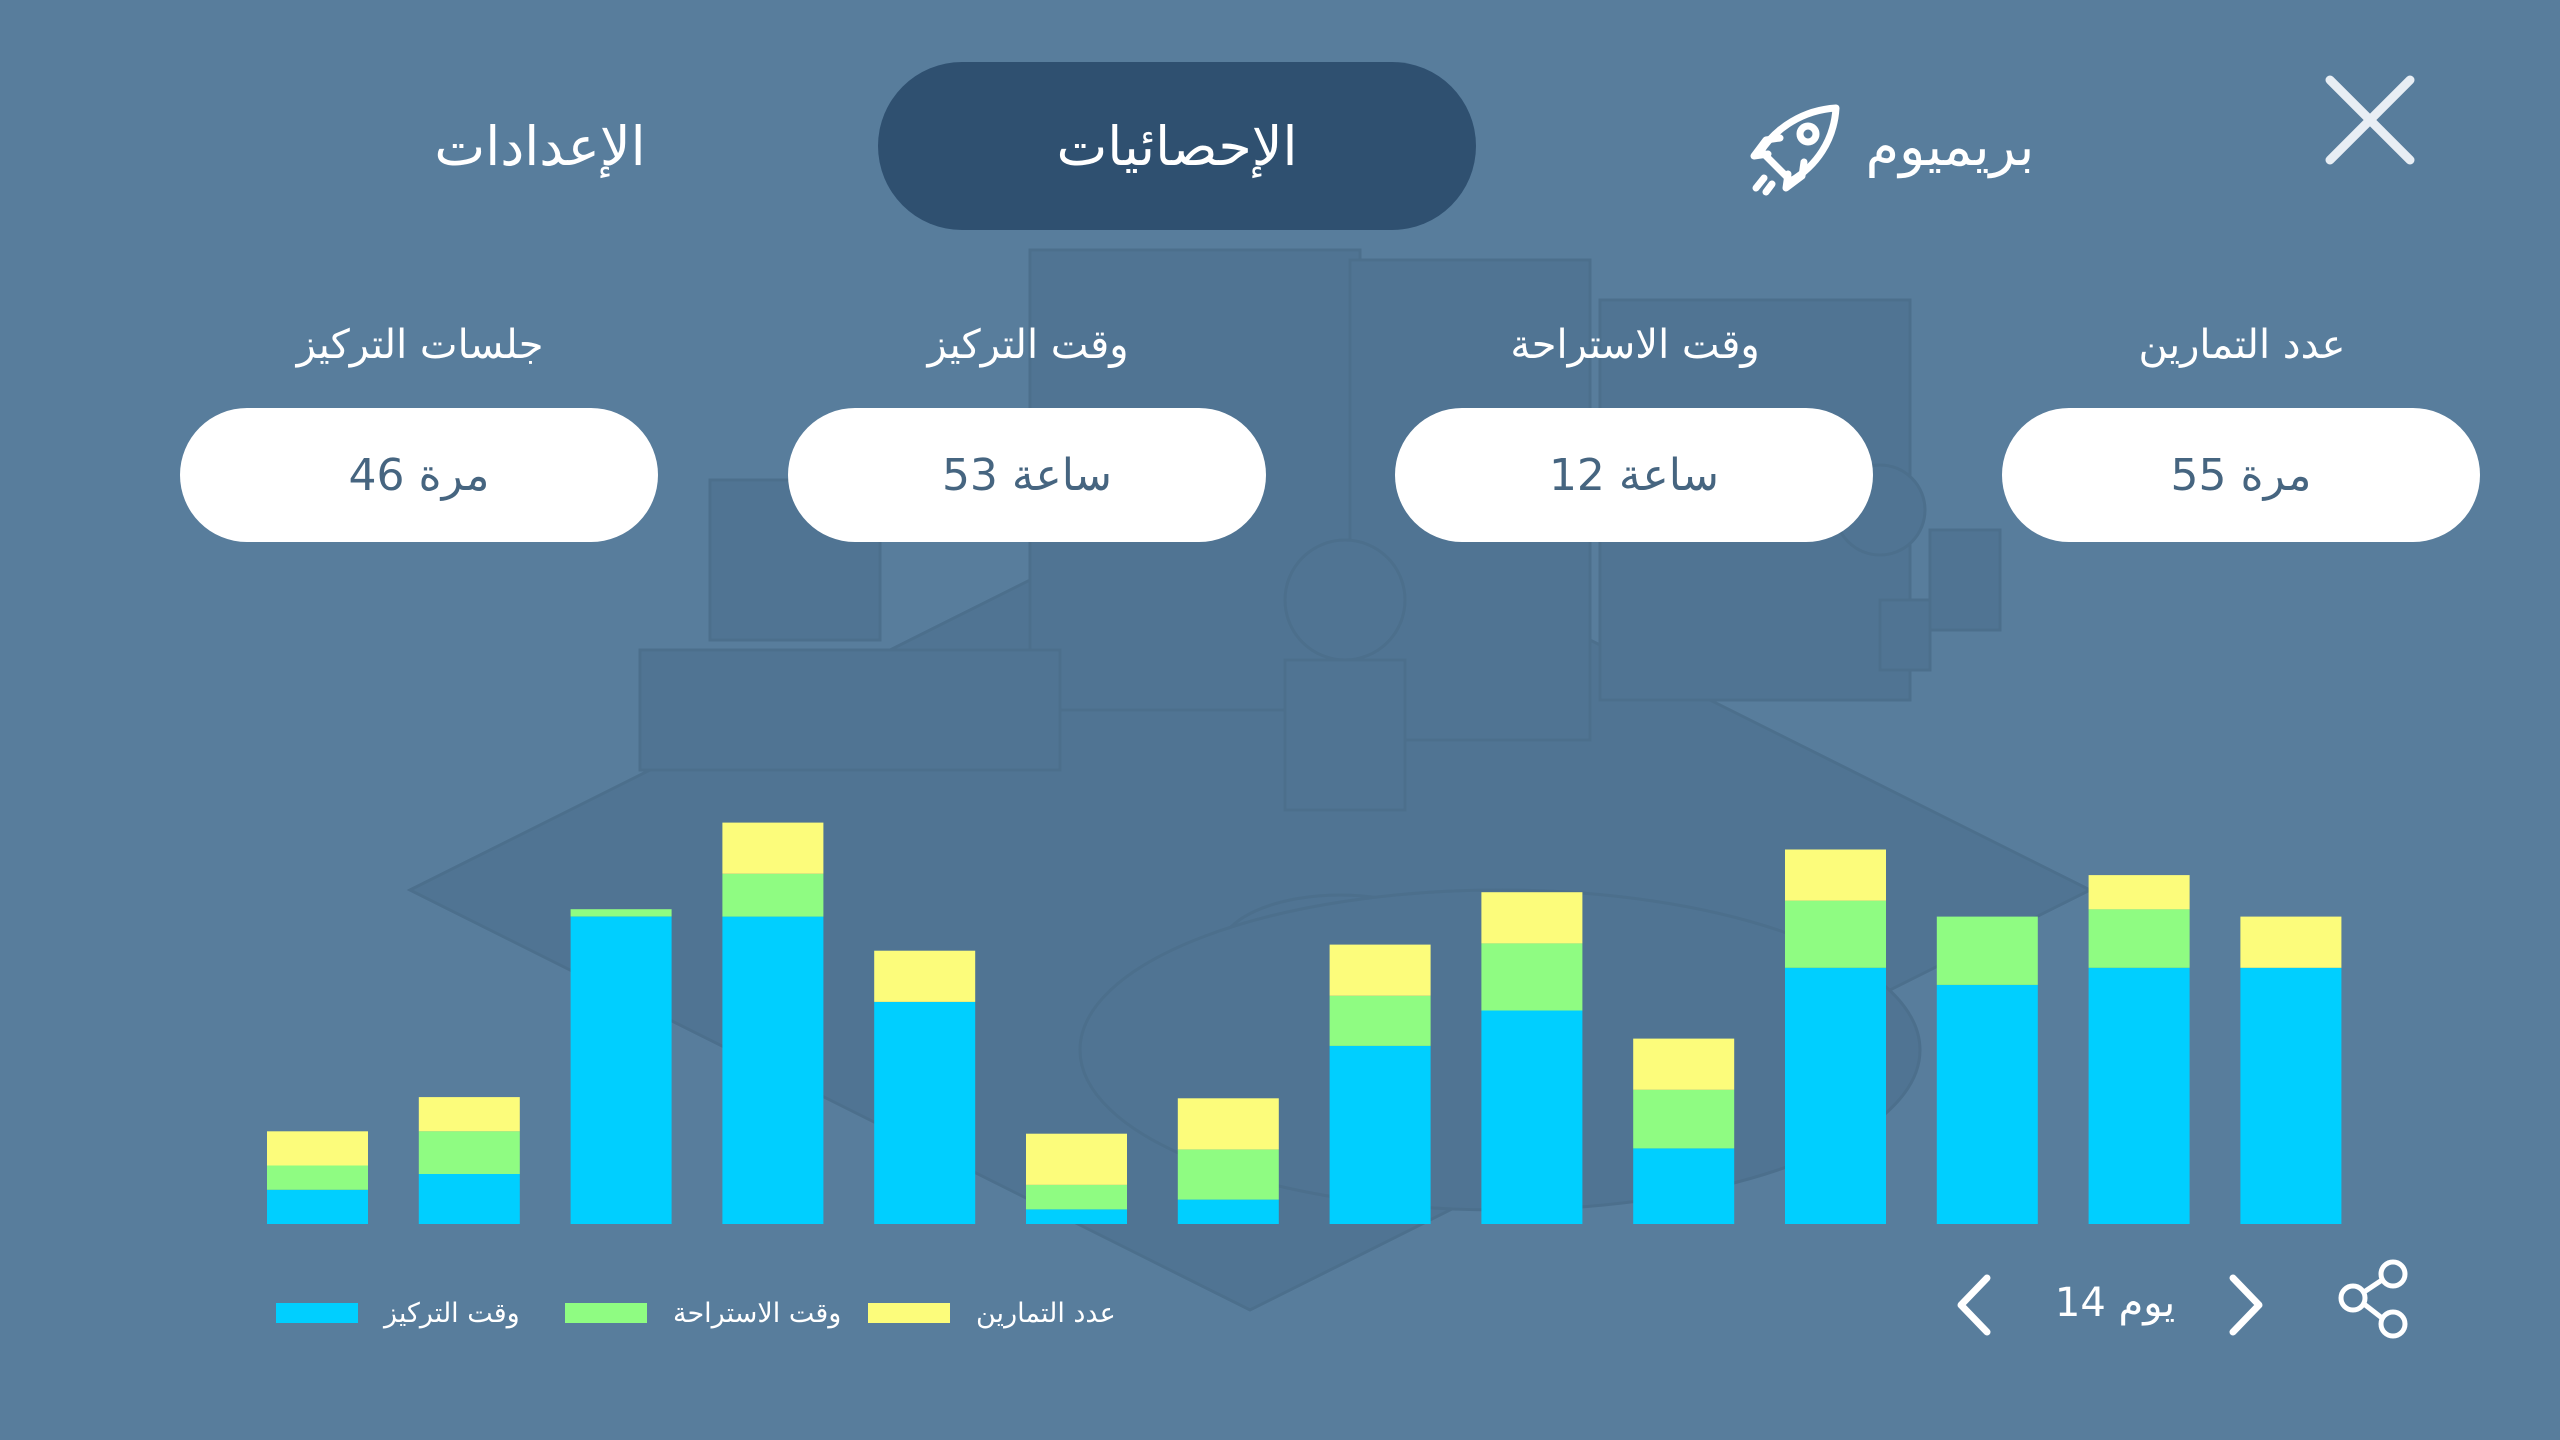 Image resolution: width=2560 pixels, height=1440 pixels. Describe the element at coordinates (2370, 120) in the screenshot. I see `close-icon` at that location.